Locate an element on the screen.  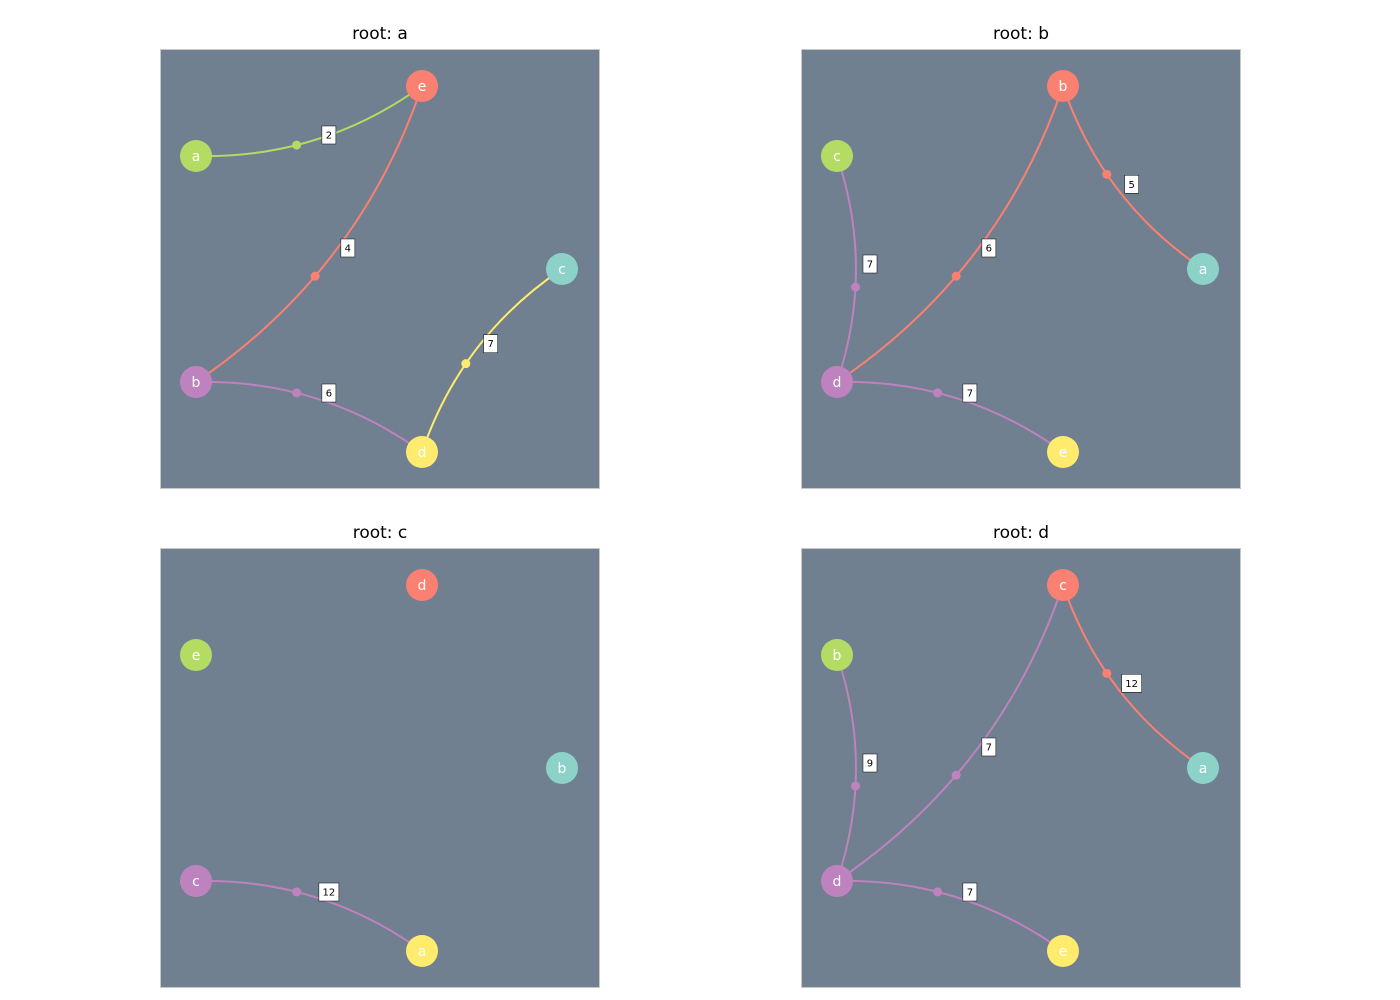
edge-label-layer: 12 is located at coordinates (329, 892).